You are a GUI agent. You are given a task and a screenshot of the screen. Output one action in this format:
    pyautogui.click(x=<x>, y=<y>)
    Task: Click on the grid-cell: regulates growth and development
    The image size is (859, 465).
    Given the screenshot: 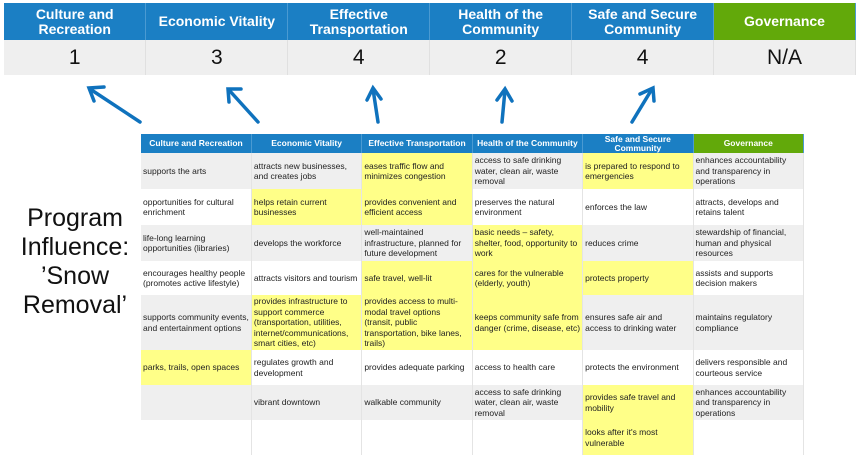 What is the action you would take?
    pyautogui.click(x=307, y=367)
    